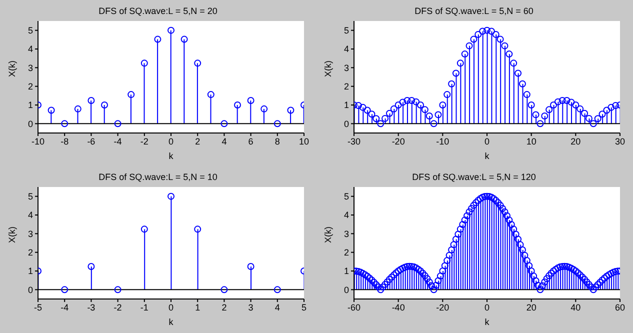 Image resolution: width=633 pixels, height=333 pixels. I want to click on chart-title: DFS of SQ.wave:L = 5,N = 20, so click(158, 11).